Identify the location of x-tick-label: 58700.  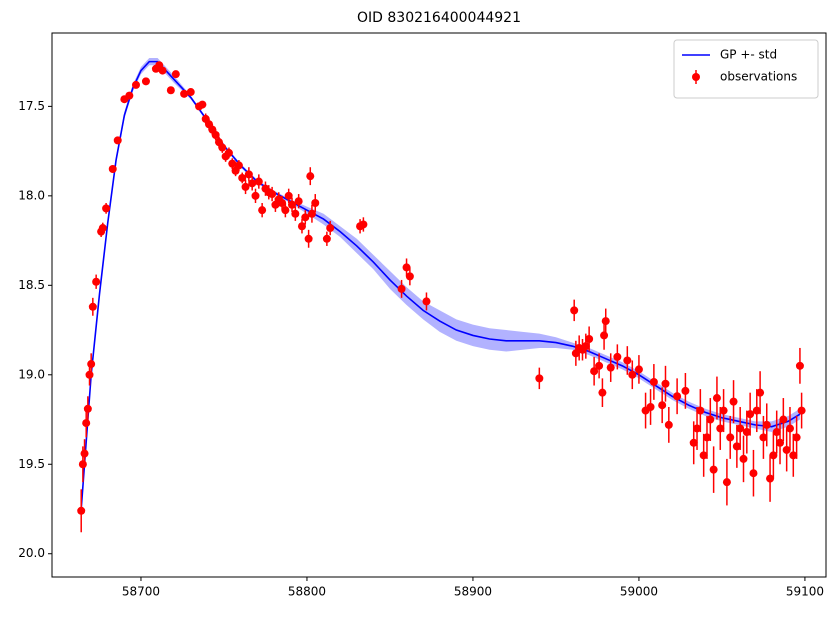
(141, 592).